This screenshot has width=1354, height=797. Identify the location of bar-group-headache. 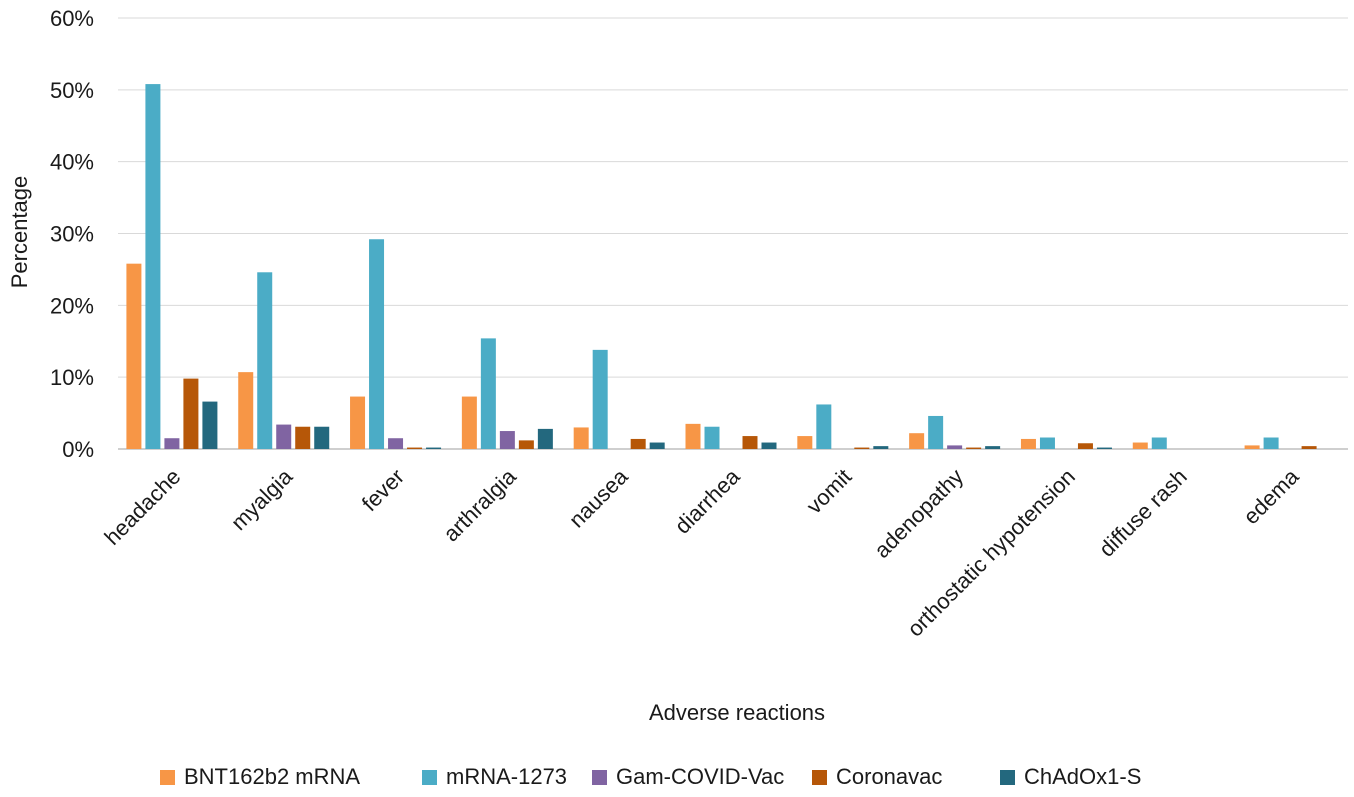
(172, 266).